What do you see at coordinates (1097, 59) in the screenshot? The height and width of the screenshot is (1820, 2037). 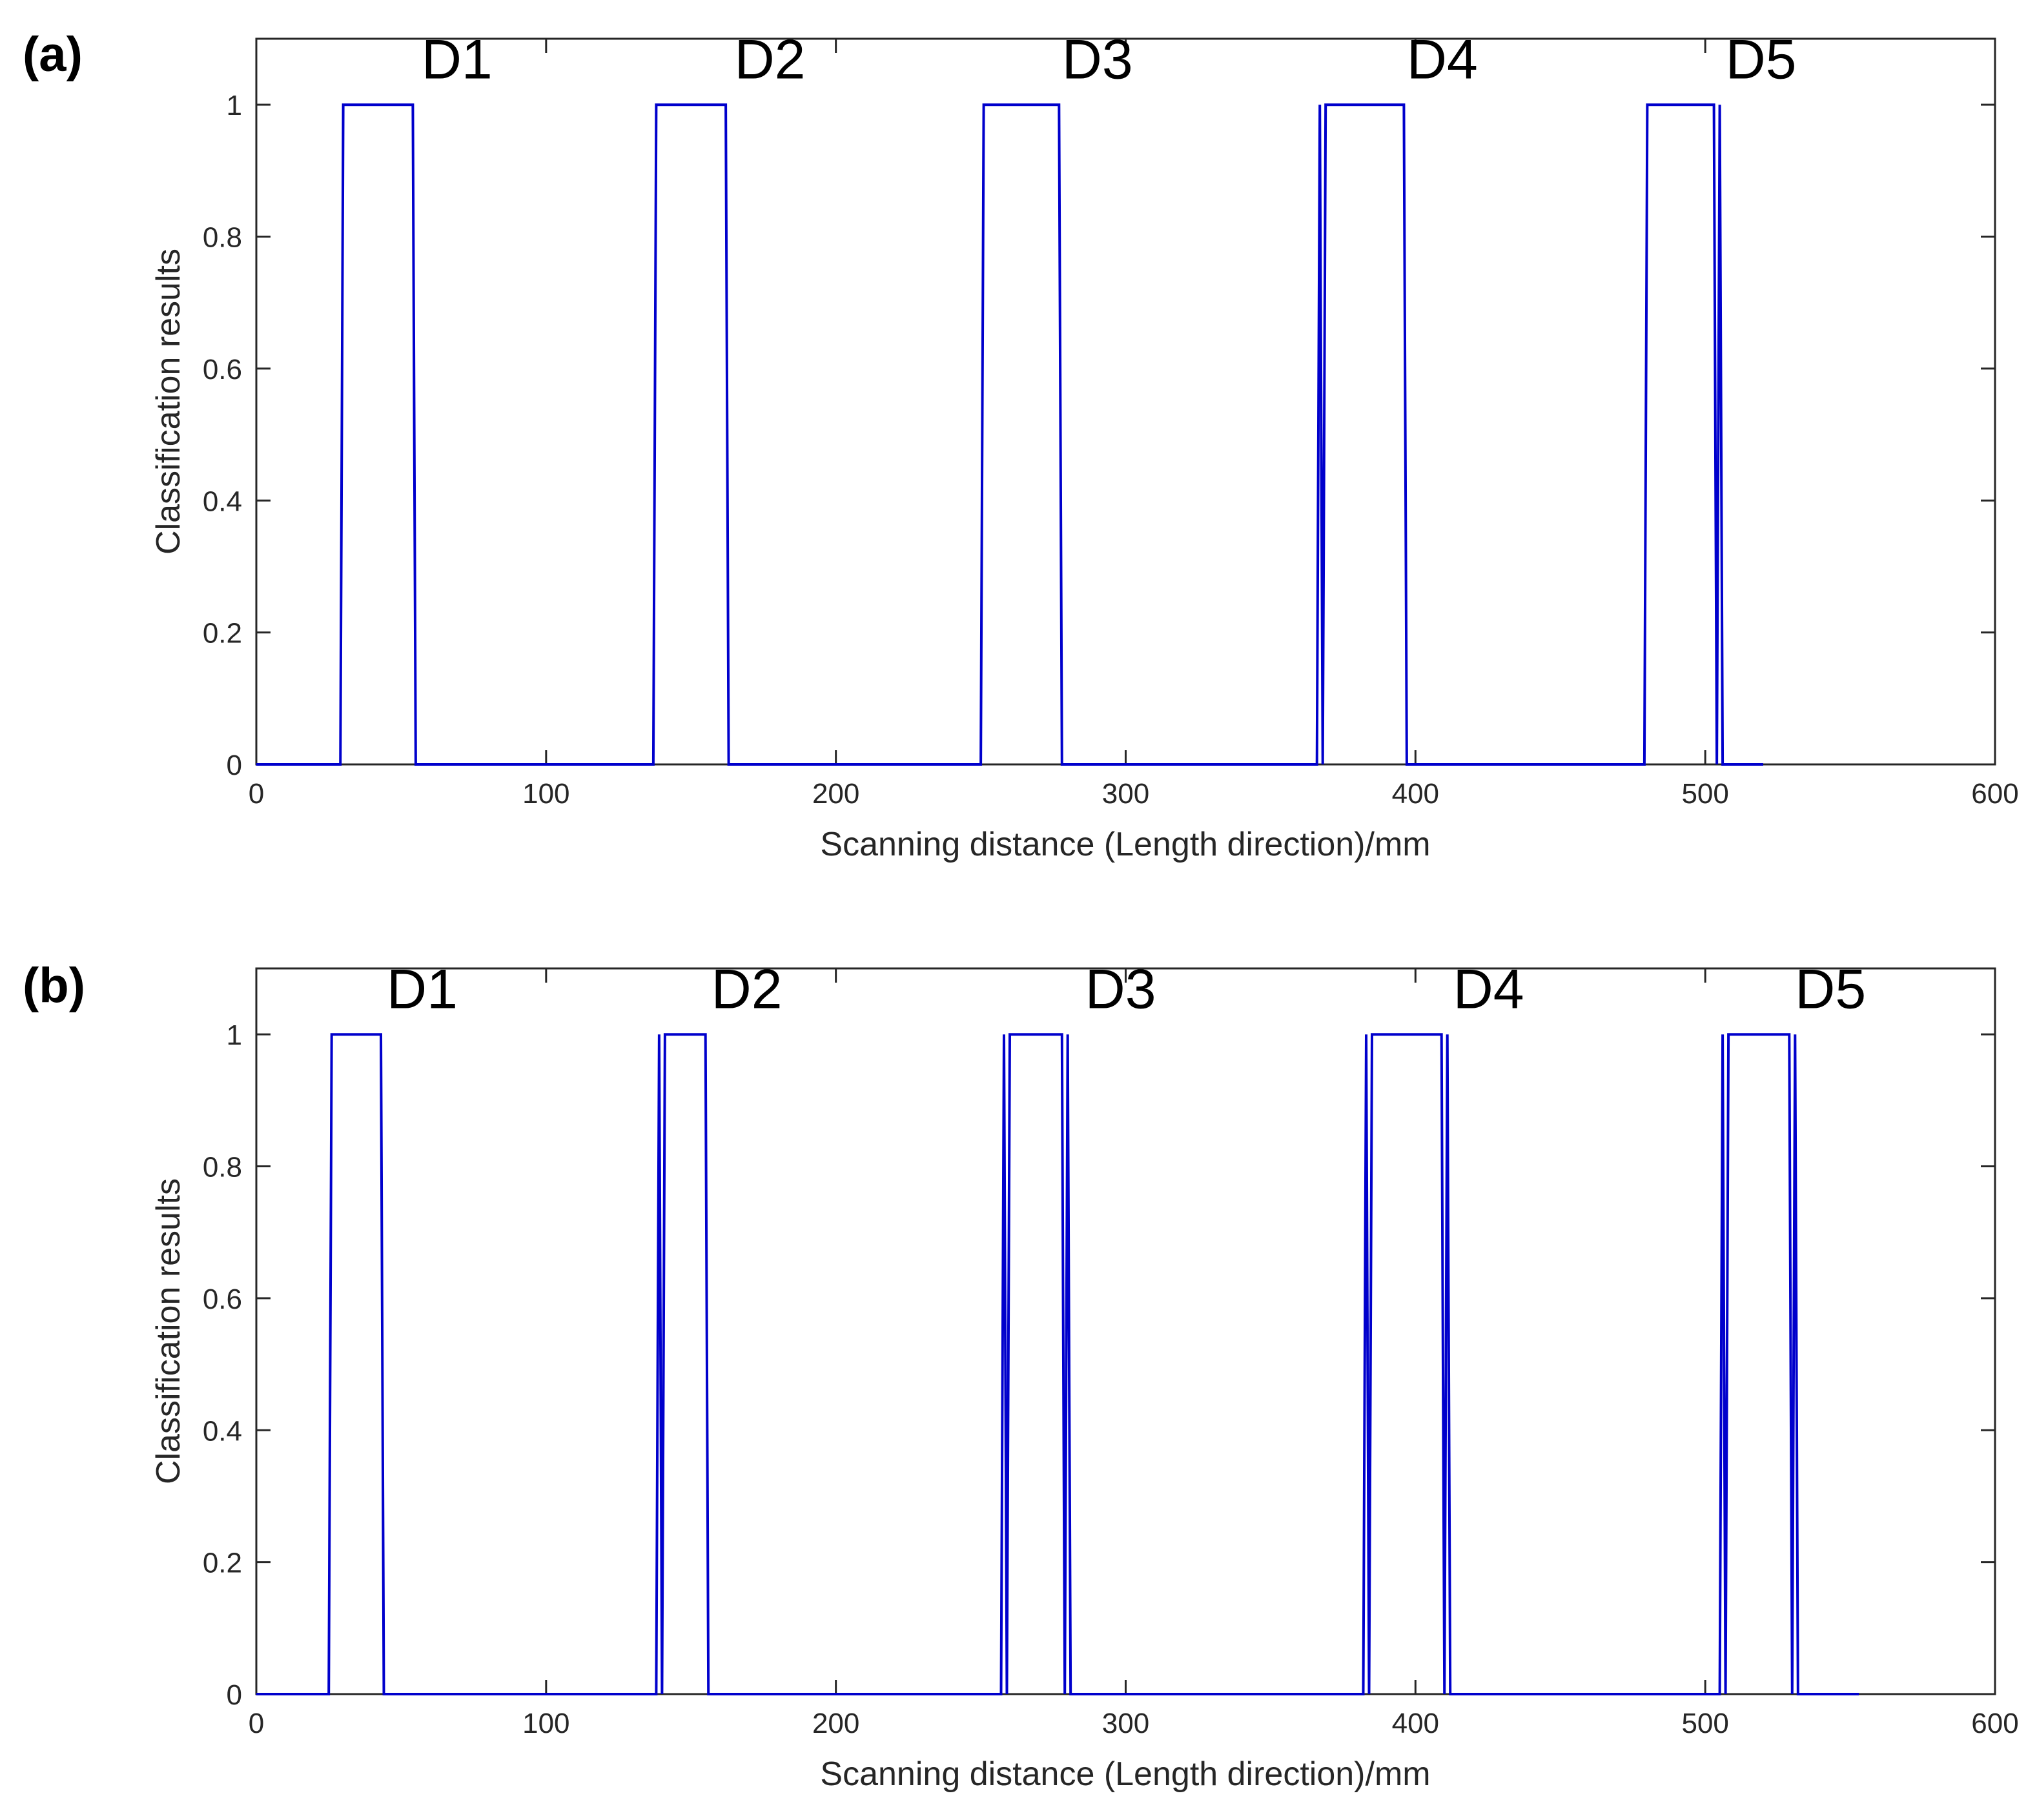 I see `panel-a-annotation-d3: D3` at bounding box center [1097, 59].